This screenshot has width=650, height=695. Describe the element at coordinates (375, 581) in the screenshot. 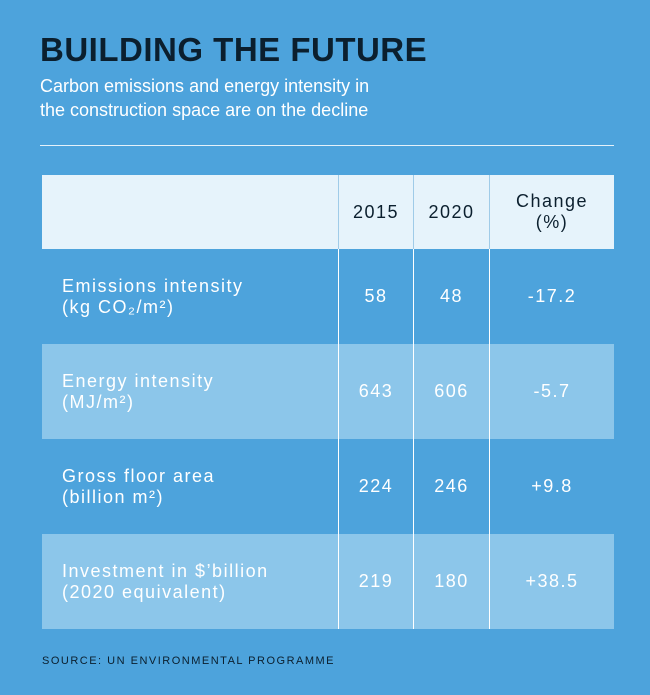

I see `value-2015: 219` at that location.